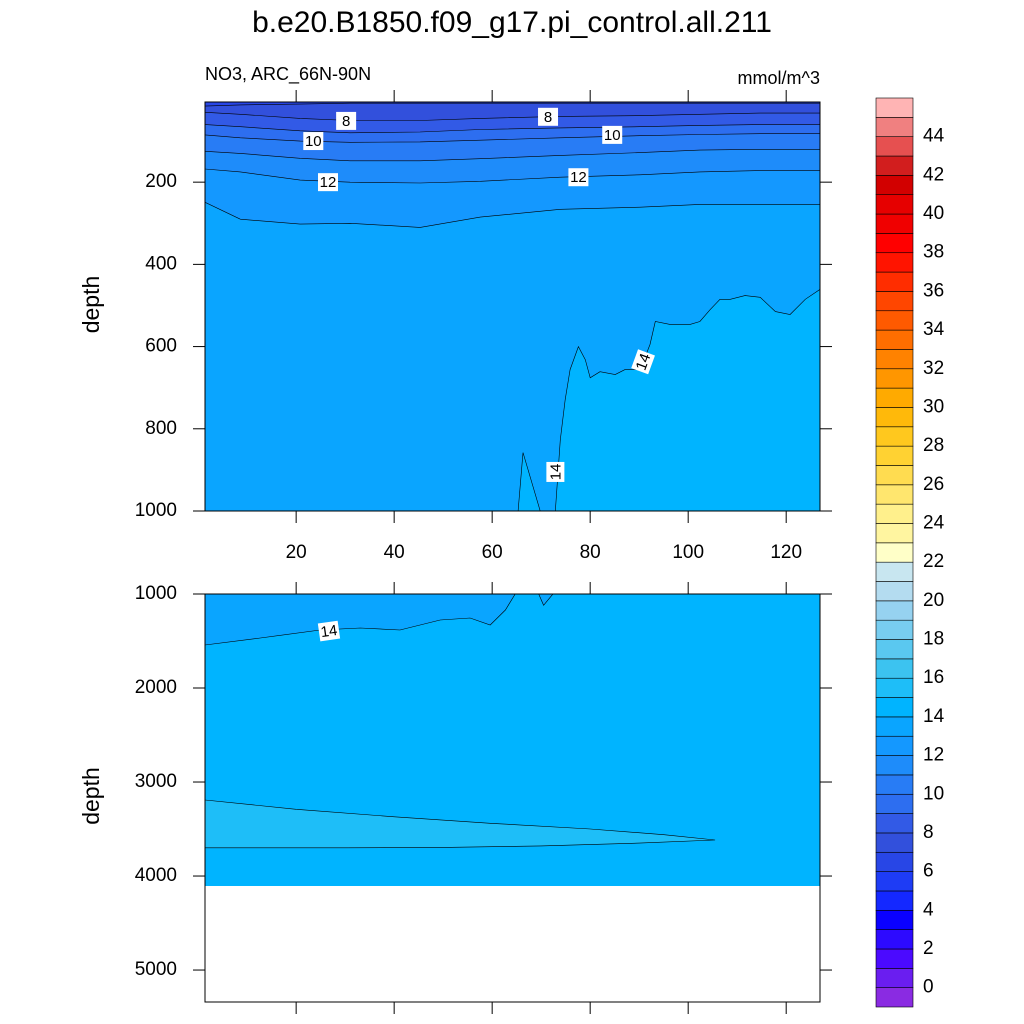 The image size is (1024, 1024). I want to click on colorbar-label: 22, so click(933, 561).